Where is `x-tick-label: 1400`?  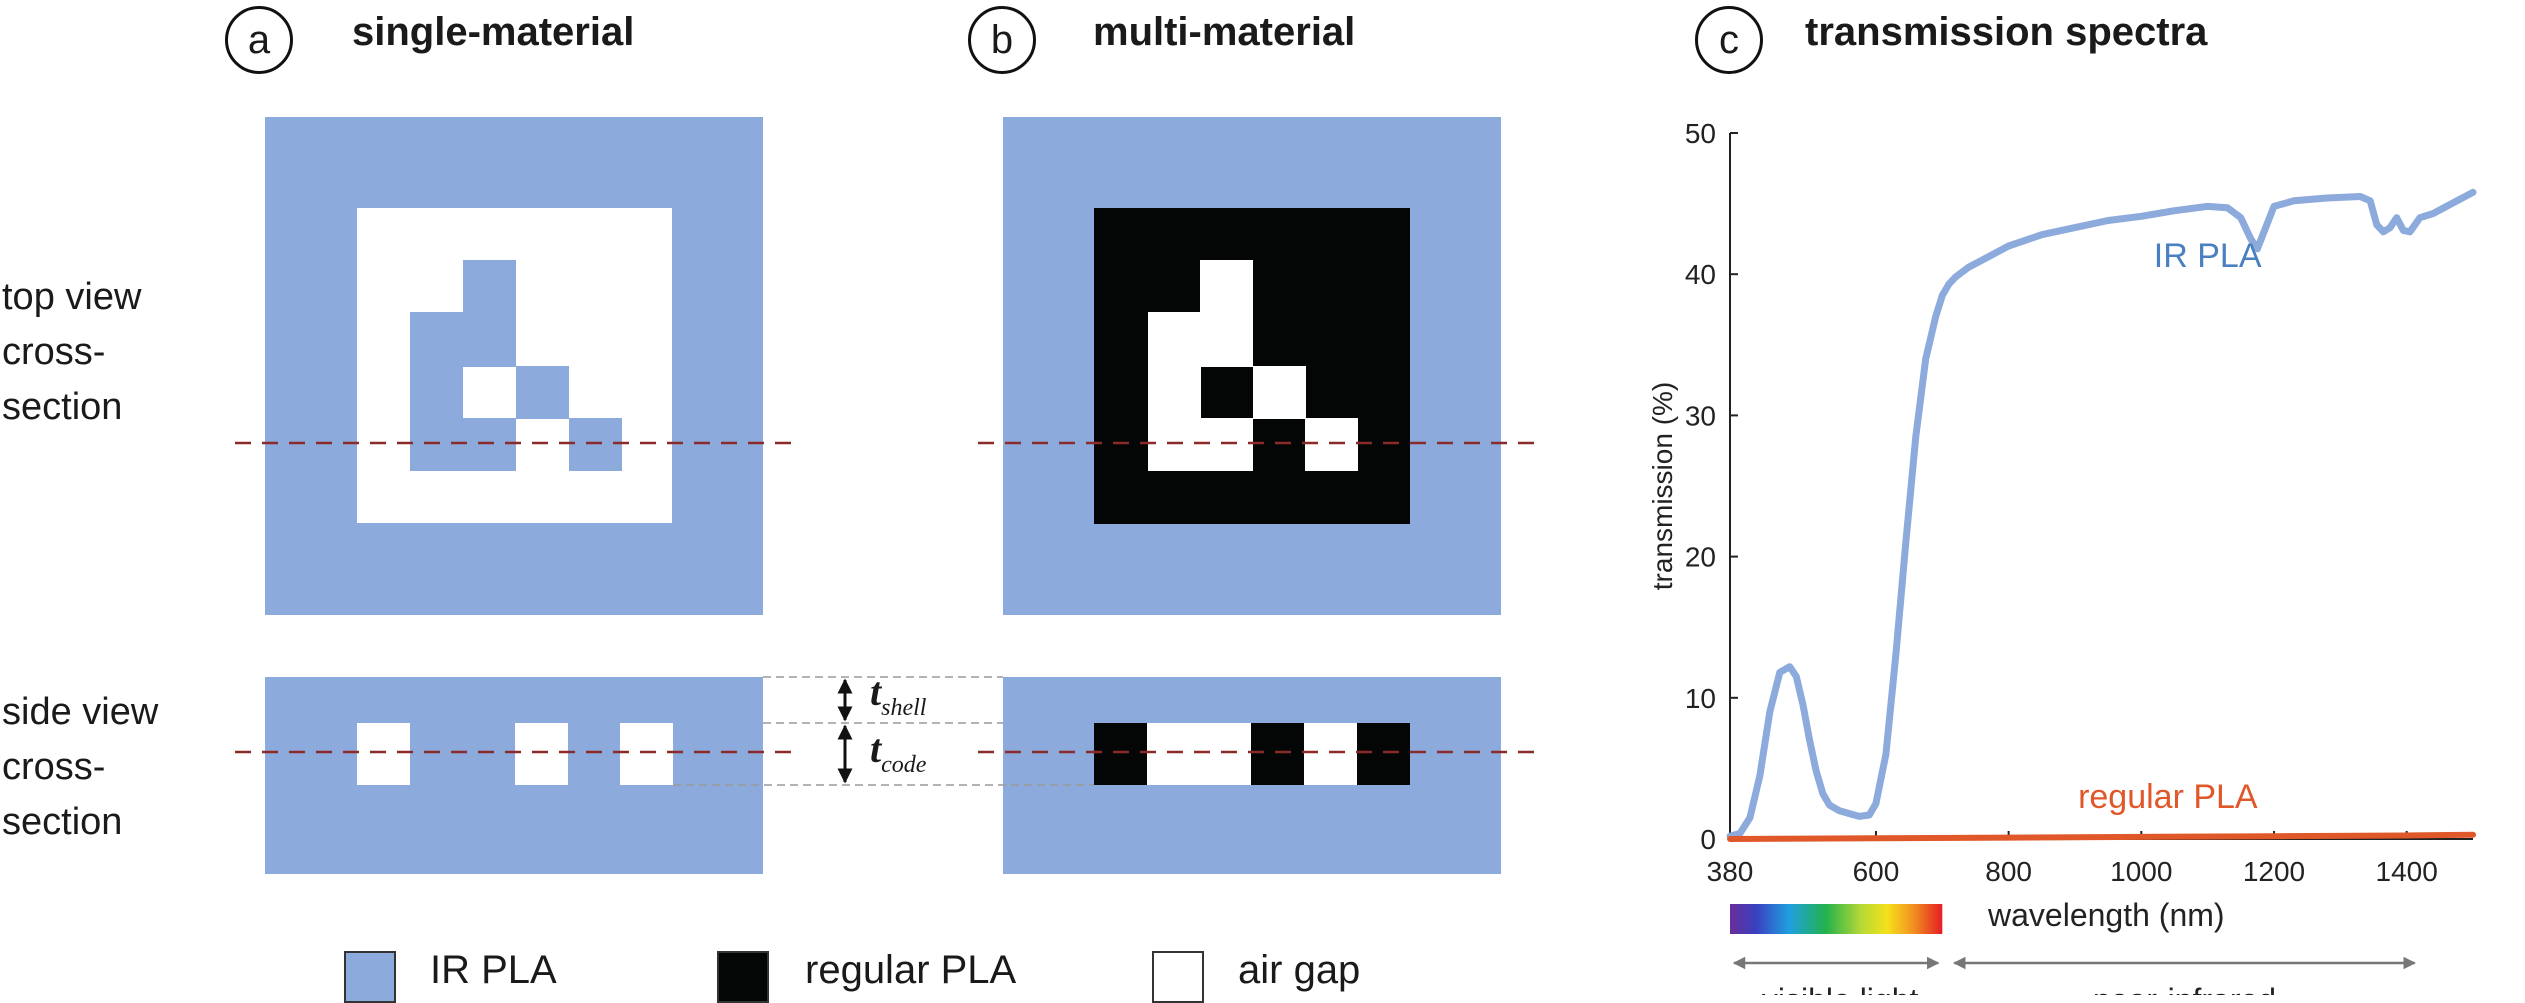 x-tick-label: 1400 is located at coordinates (2407, 871).